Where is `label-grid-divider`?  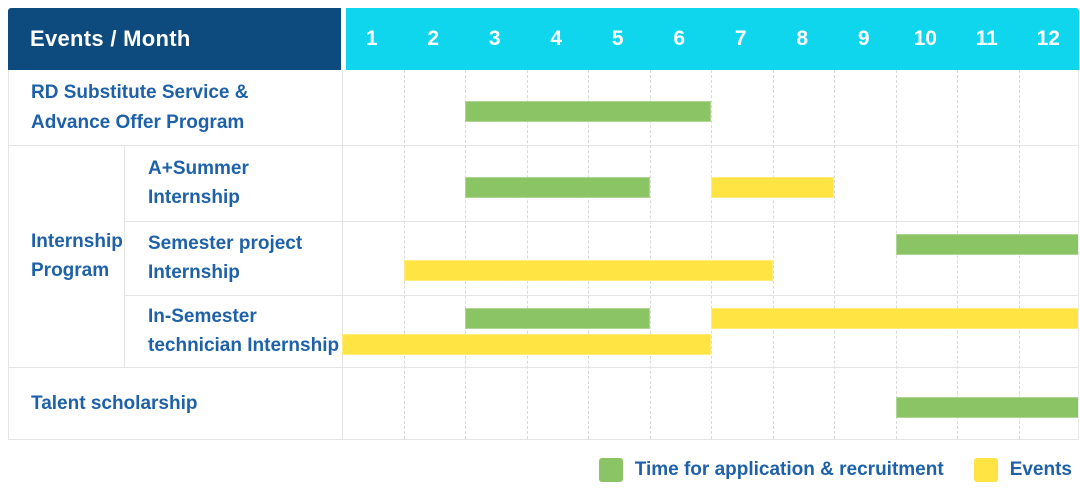
label-grid-divider is located at coordinates (342, 254).